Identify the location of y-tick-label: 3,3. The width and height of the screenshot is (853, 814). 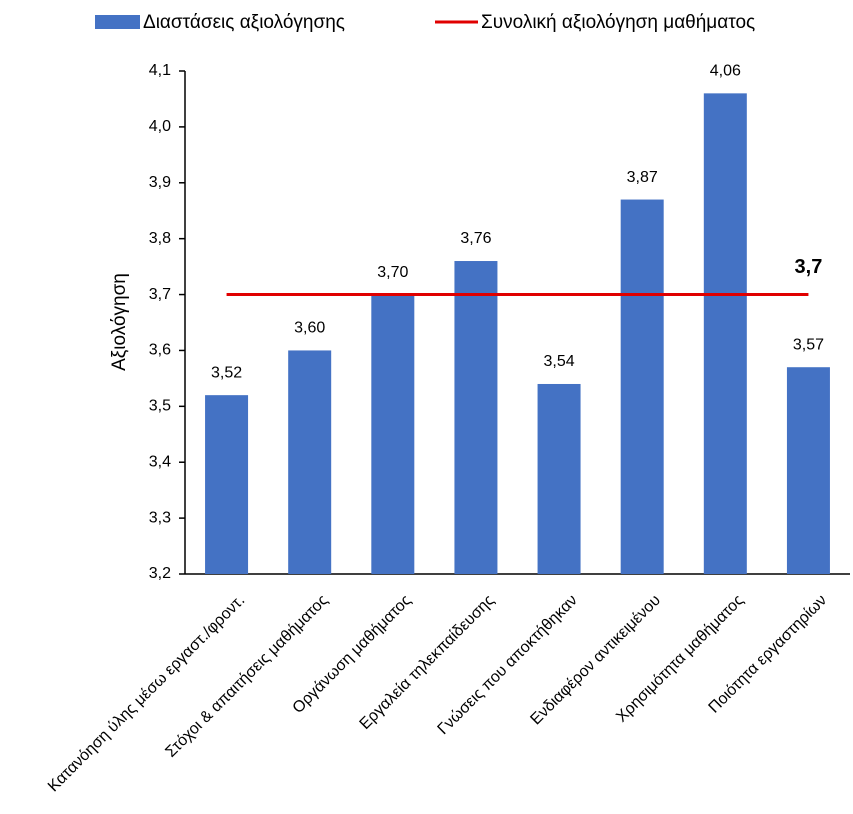
(160, 517).